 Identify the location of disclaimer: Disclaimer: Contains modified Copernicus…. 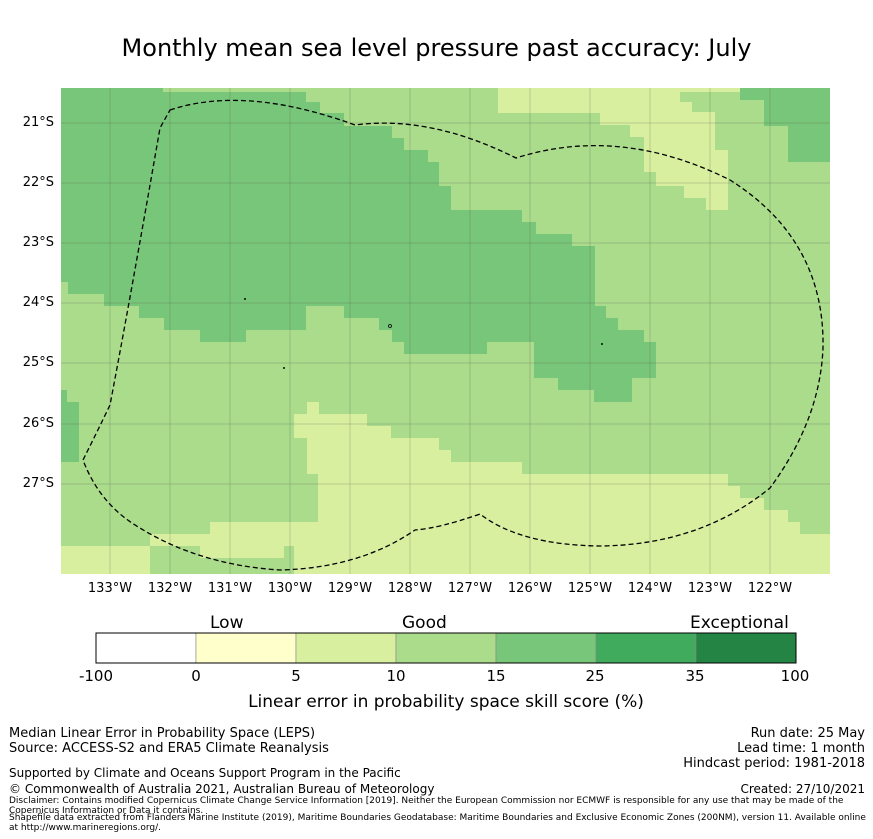
(426, 806).